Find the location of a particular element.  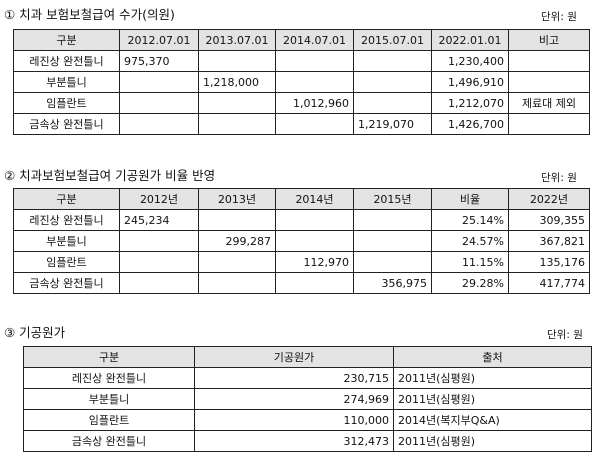

table-cell: 1,219,070 is located at coordinates (392, 124).